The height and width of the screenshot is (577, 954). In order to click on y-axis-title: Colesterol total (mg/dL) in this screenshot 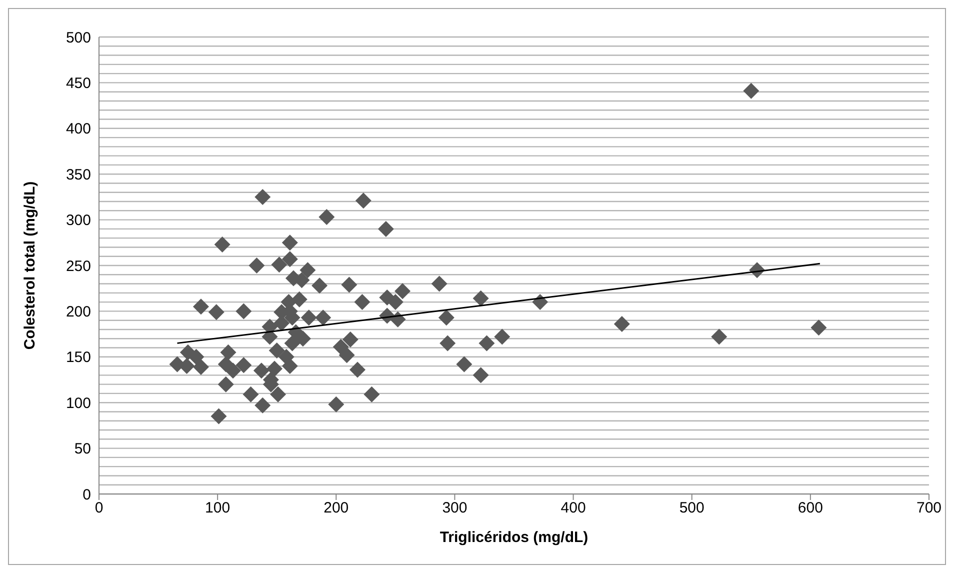, I will do `click(29, 265)`.